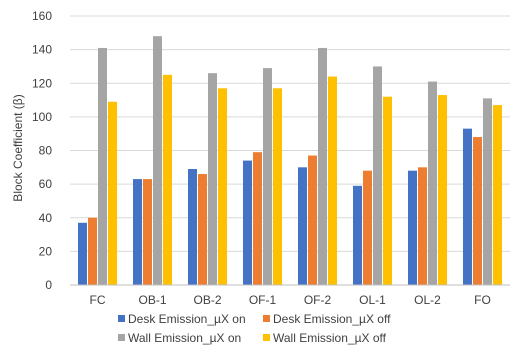 Image resolution: width=514 pixels, height=351 pixels. I want to click on x-tick-label: OF-2, so click(318, 300).